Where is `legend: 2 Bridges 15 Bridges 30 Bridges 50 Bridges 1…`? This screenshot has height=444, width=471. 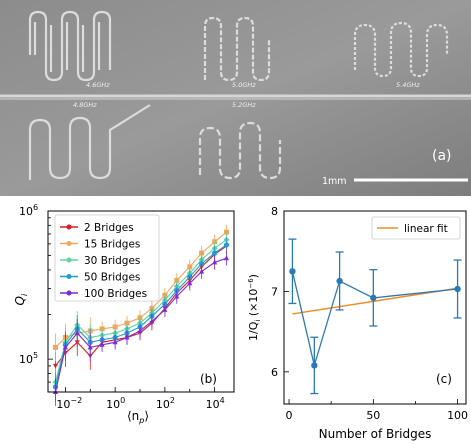
legend: 2 Bridges 15 Bridges 30 Bridges 50 Bridges 1… is located at coordinates (107, 258).